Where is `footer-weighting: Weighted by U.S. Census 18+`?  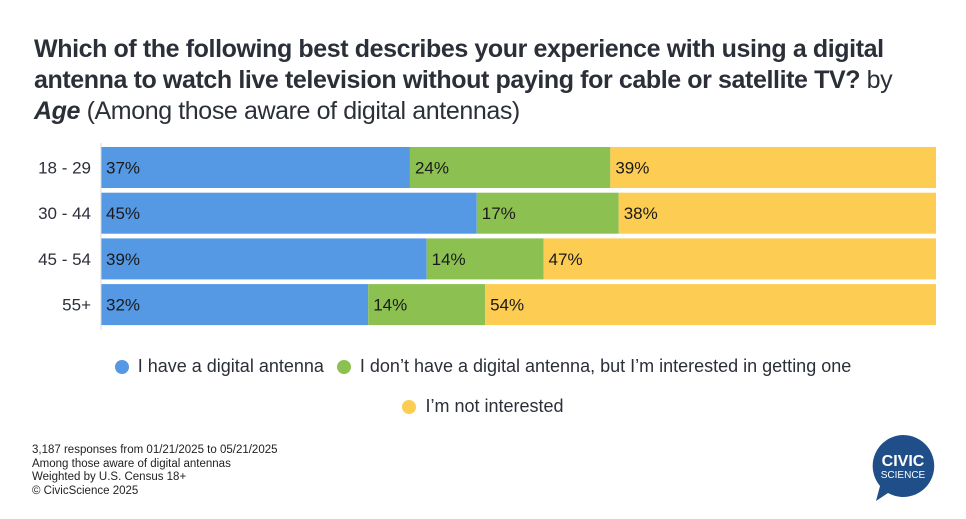 footer-weighting: Weighted by U.S. Census 18+ is located at coordinates (109, 477).